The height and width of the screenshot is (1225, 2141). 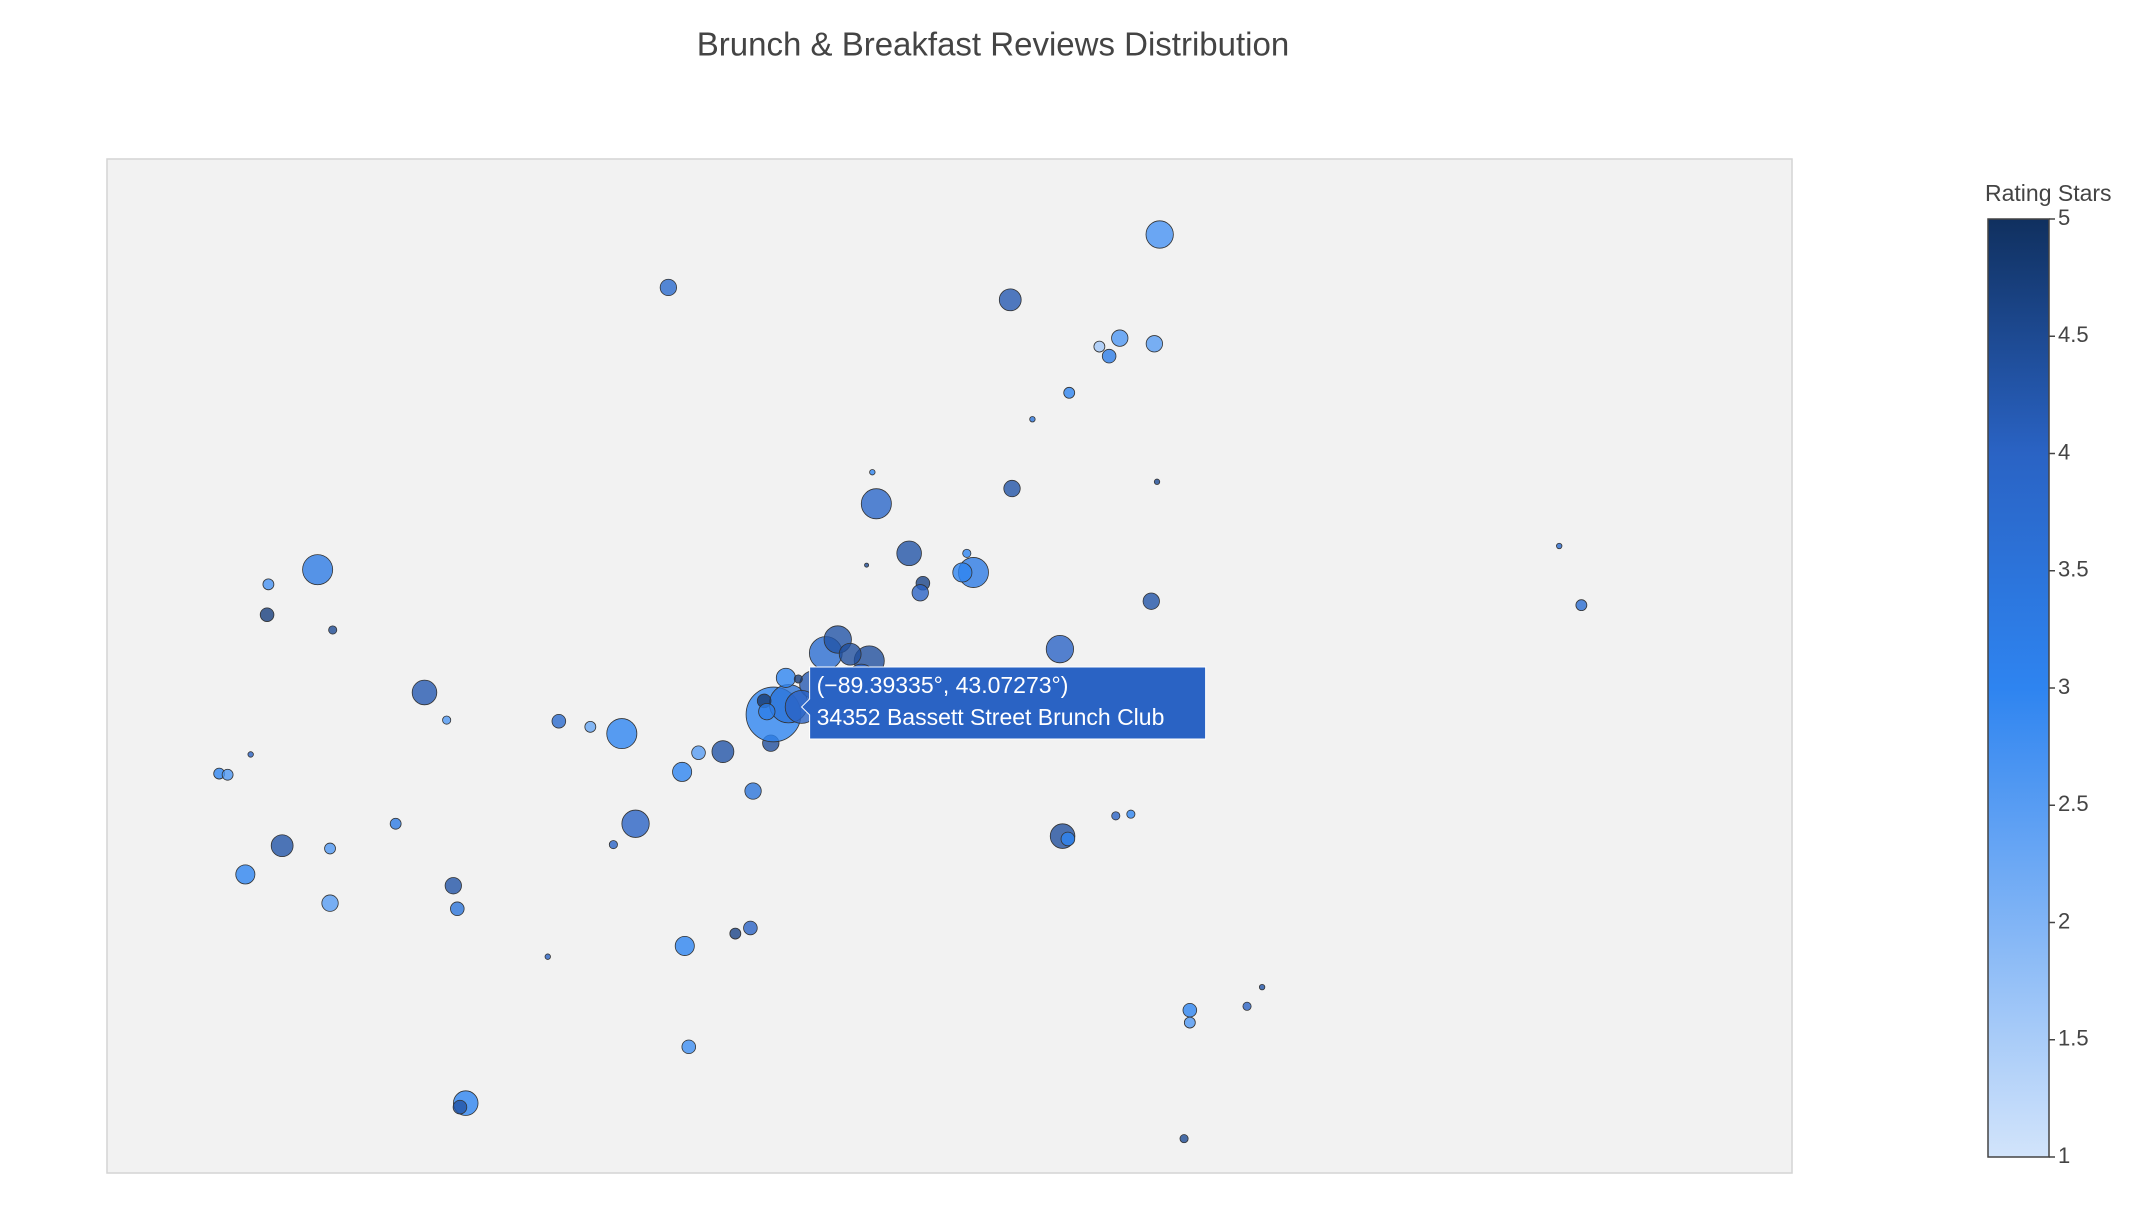 What do you see at coordinates (2064, 217) in the screenshot?
I see `colorbar-tick-label: 5` at bounding box center [2064, 217].